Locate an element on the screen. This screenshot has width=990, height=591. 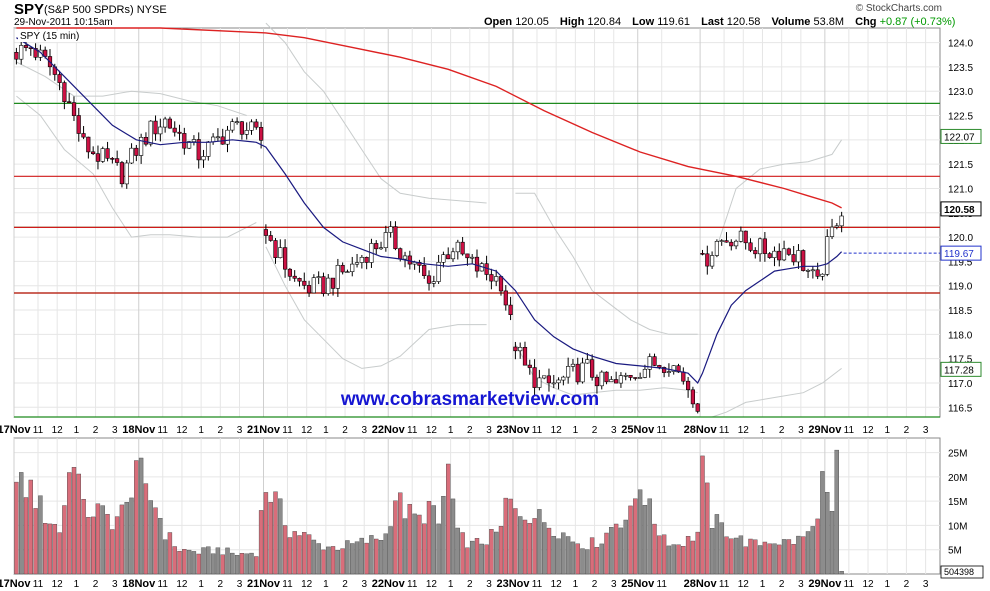
volume-x-tick-label: 1 is located at coordinates (576, 584).